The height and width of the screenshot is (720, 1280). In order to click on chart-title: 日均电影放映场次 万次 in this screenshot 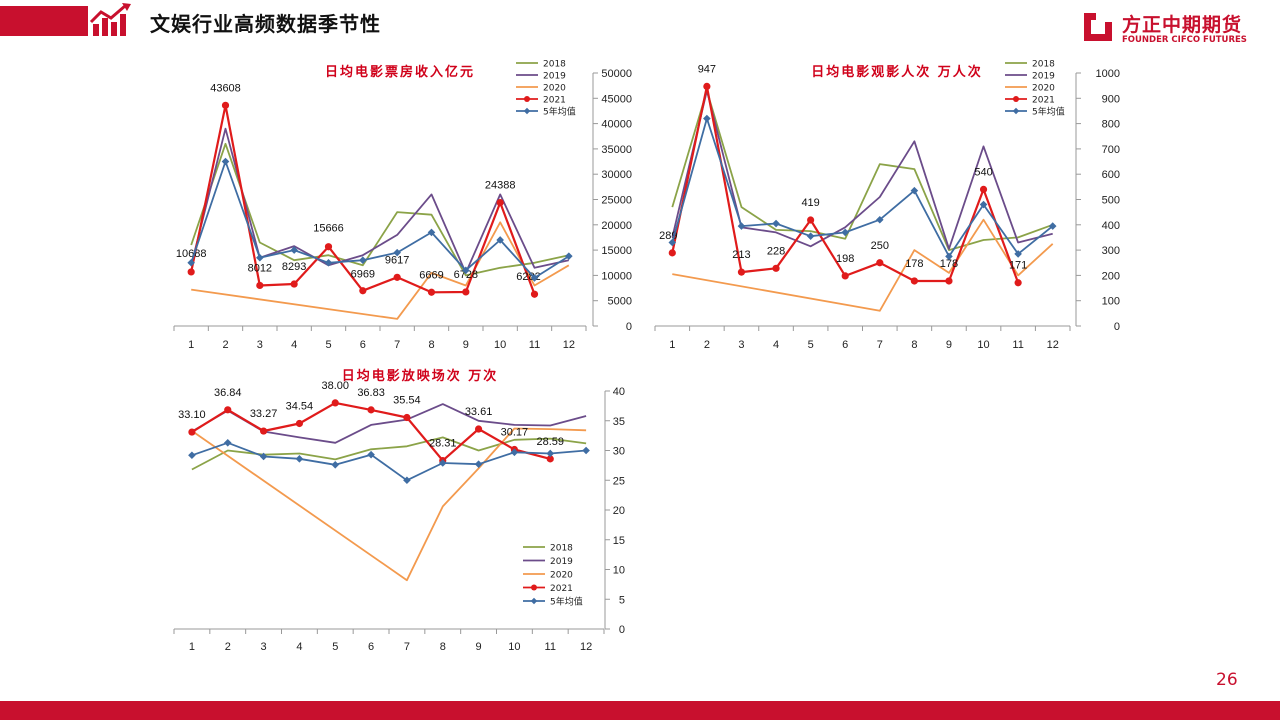, I will do `click(420, 376)`.